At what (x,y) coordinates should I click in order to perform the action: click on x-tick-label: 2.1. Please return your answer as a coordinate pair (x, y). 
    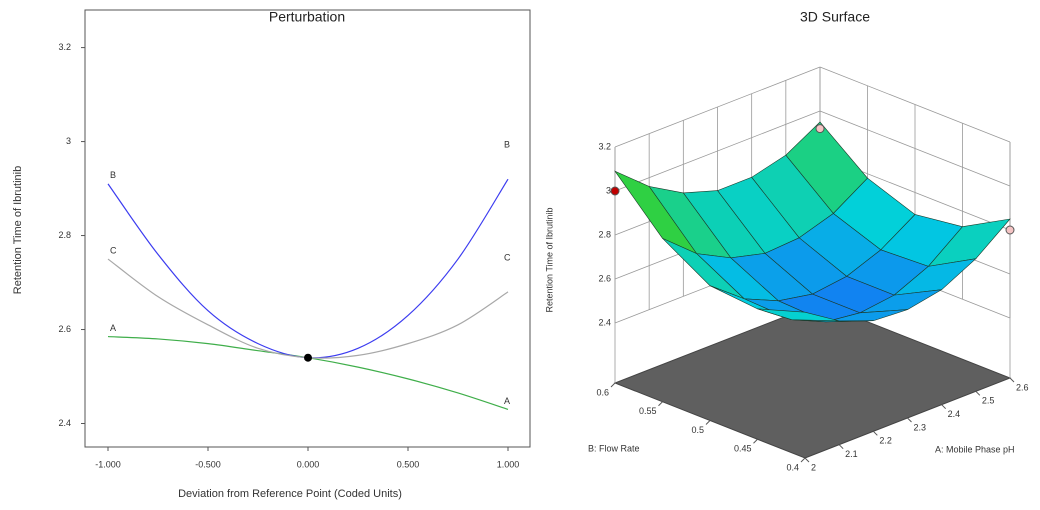
    Looking at the image, I should click on (851, 454).